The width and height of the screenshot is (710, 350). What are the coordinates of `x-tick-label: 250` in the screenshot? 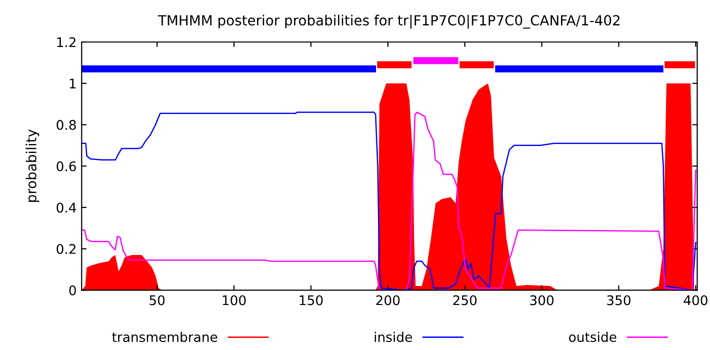 It's located at (465, 300).